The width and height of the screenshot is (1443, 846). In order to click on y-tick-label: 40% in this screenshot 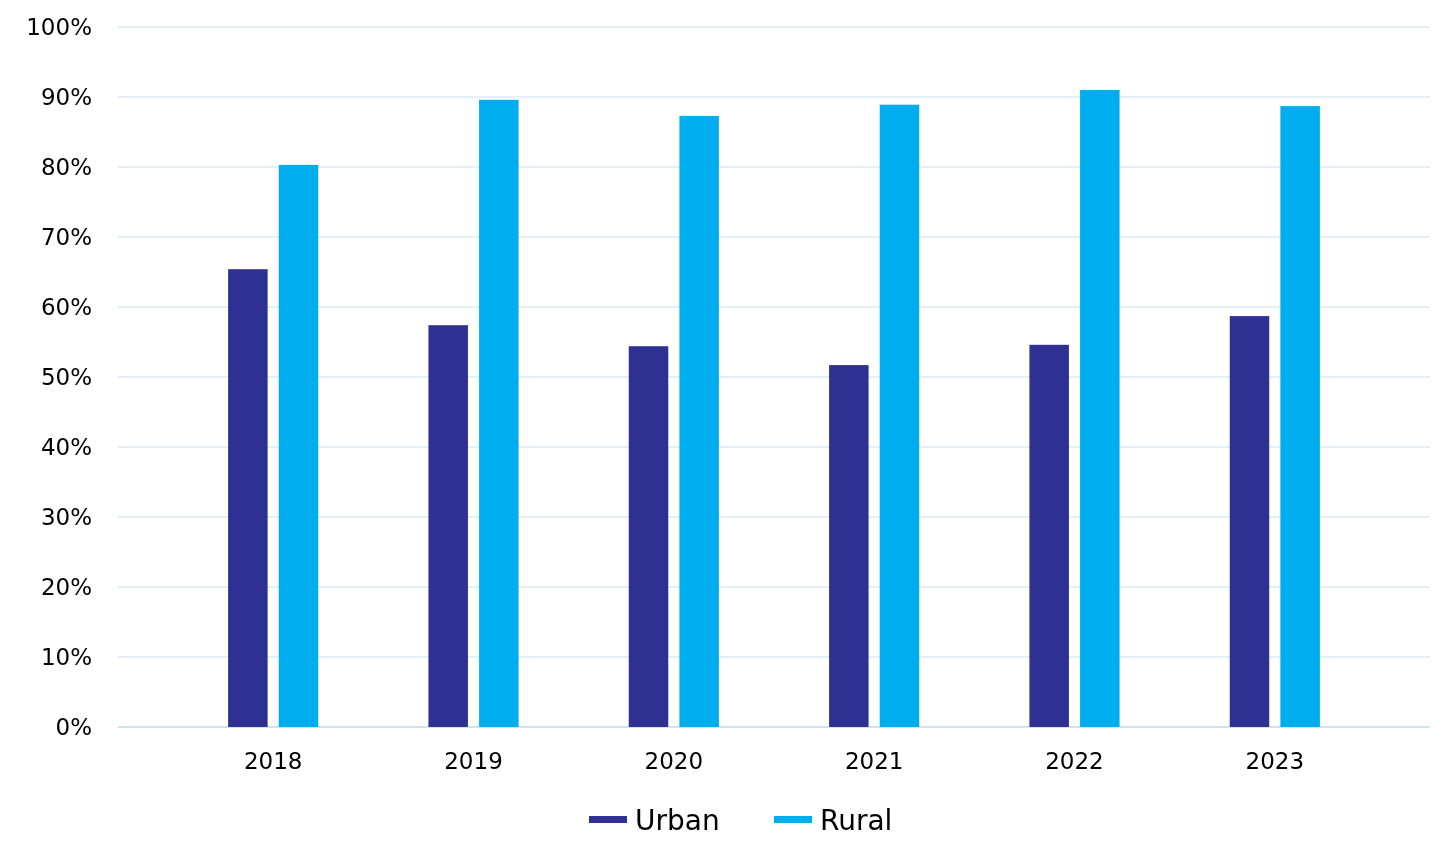, I will do `click(66, 447)`.